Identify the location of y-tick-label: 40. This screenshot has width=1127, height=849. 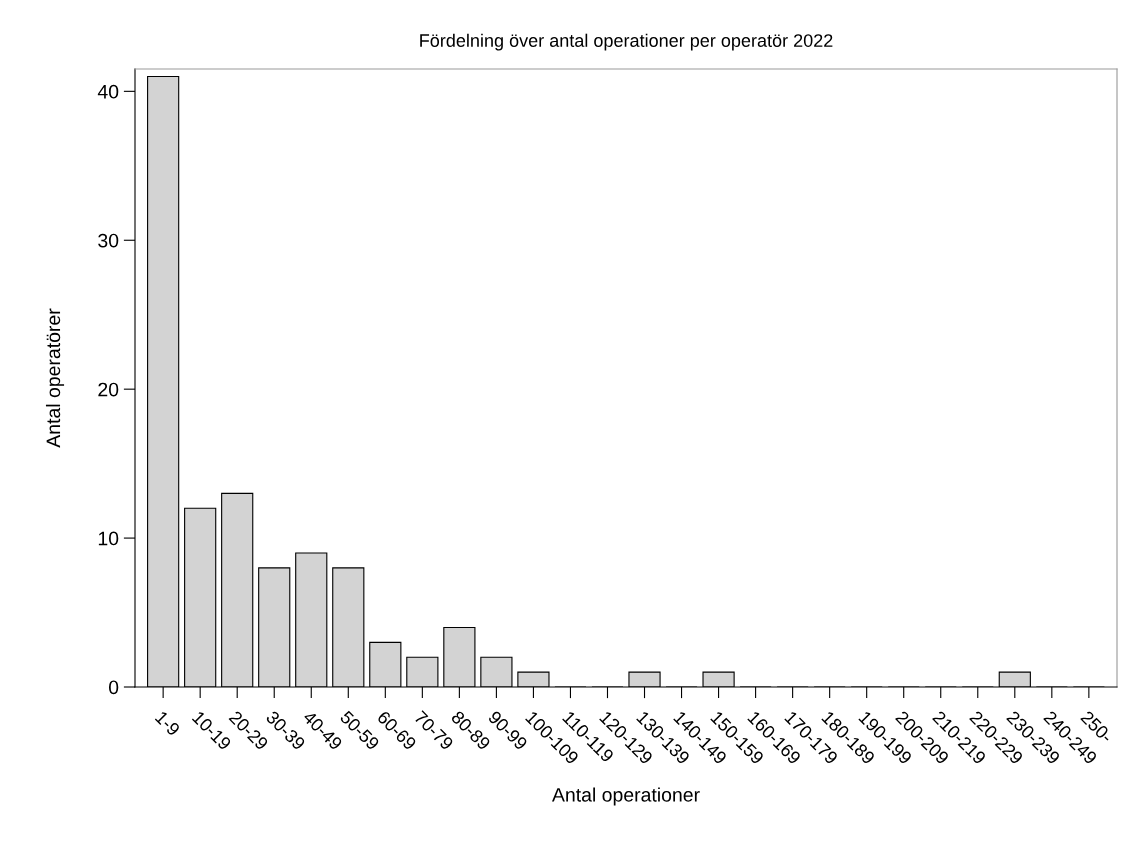
(108, 91).